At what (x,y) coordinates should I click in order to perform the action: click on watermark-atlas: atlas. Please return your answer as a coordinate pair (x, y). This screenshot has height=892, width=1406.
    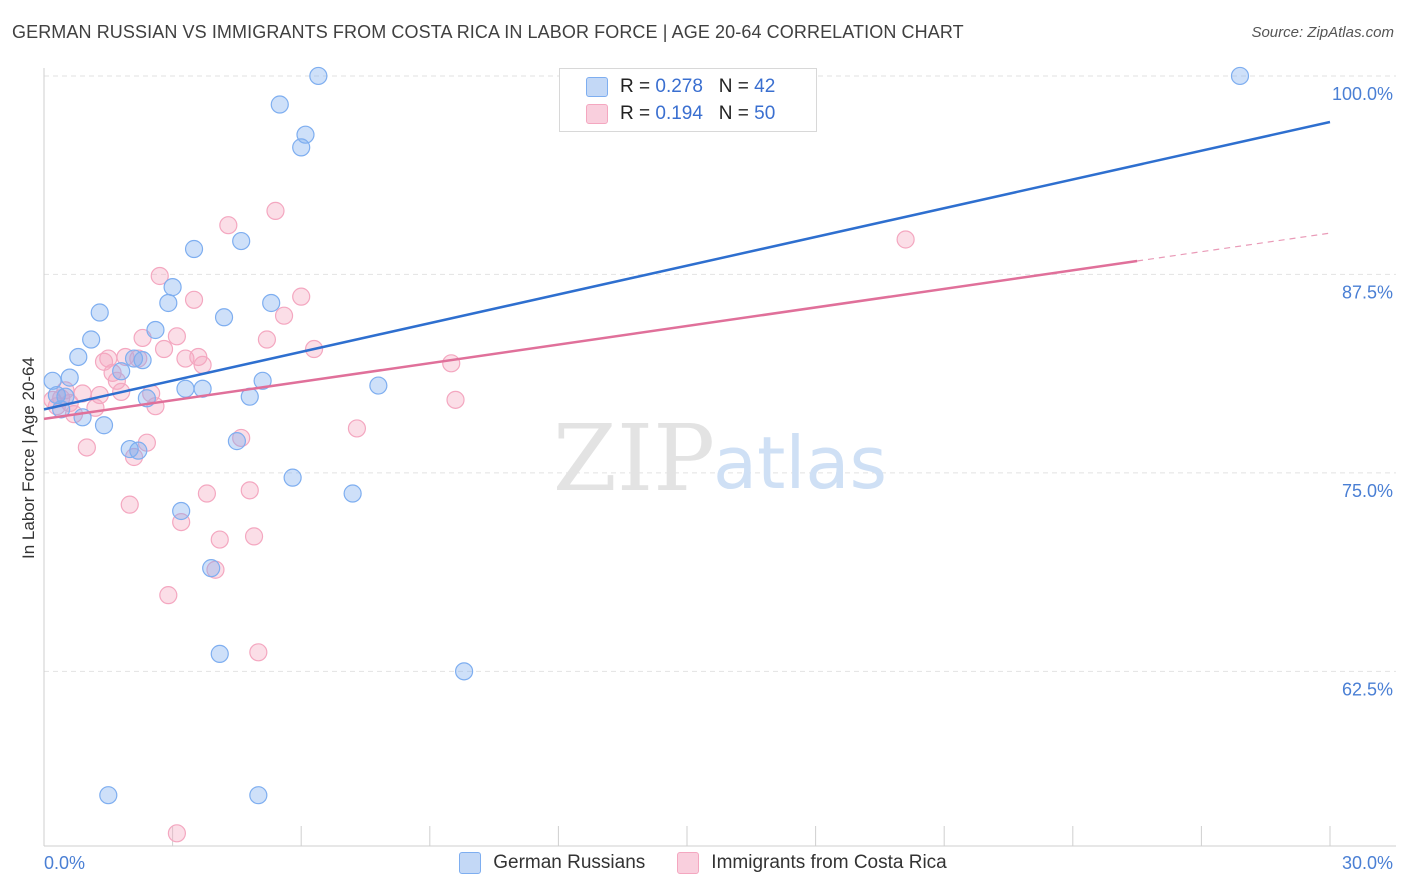
    Looking at the image, I should click on (800, 463).